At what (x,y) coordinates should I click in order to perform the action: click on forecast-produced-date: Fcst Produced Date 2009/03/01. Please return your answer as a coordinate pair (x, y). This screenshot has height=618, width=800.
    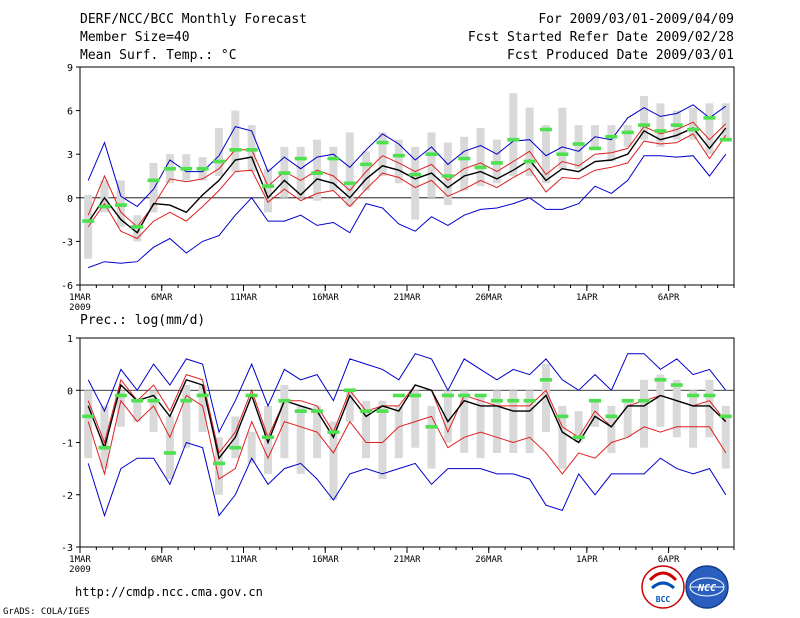
    Looking at the image, I should click on (620, 55).